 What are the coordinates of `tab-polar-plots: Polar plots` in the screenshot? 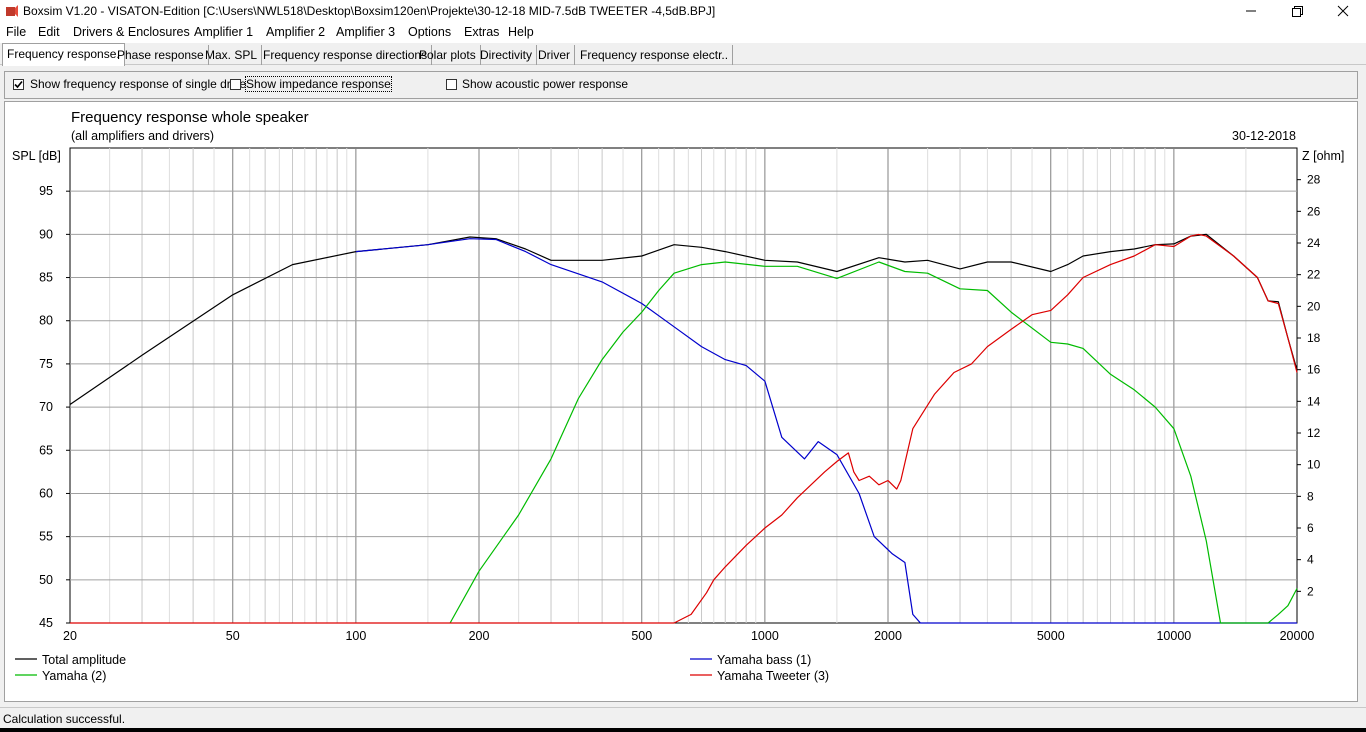 It's located at (448, 55).